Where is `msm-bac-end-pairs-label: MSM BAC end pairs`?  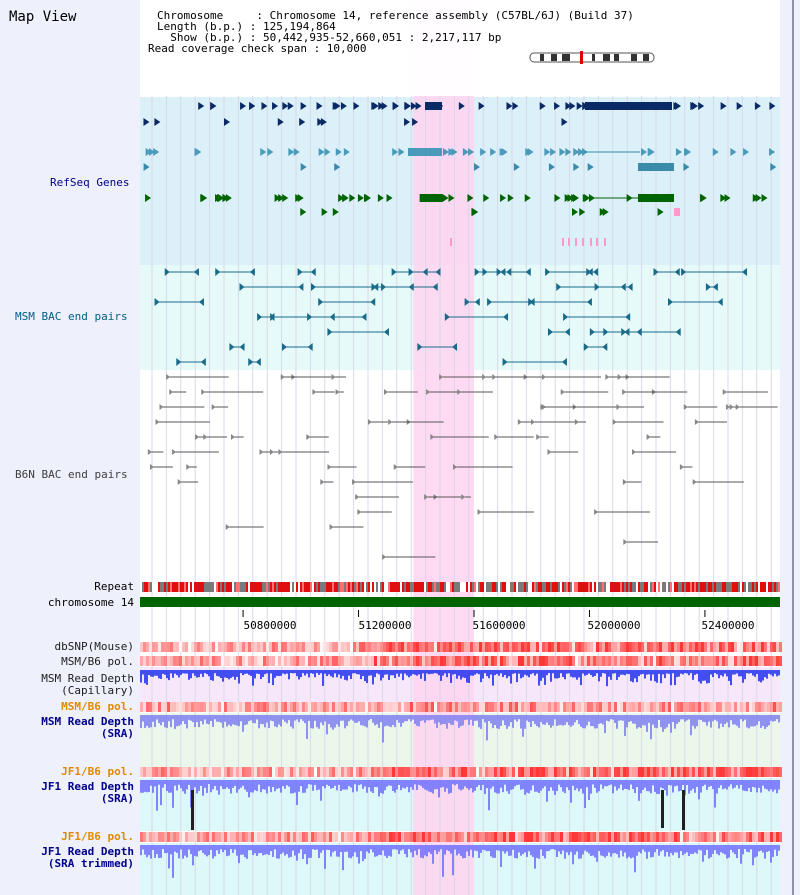 msm-bac-end-pairs-label: MSM BAC end pairs is located at coordinates (71, 316).